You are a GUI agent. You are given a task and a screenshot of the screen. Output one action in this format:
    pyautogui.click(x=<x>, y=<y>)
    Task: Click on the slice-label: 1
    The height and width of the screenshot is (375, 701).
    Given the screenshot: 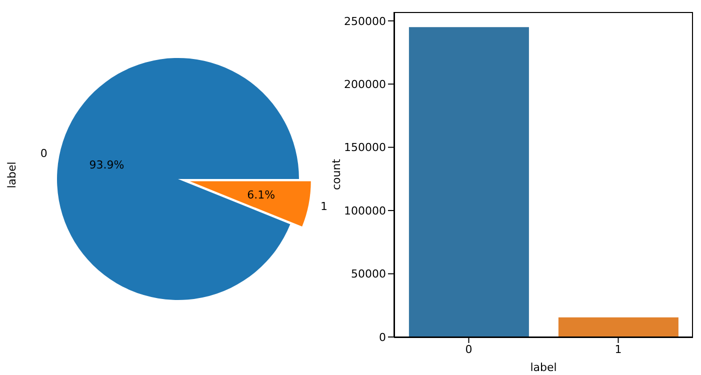 What is the action you would take?
    pyautogui.click(x=324, y=207)
    